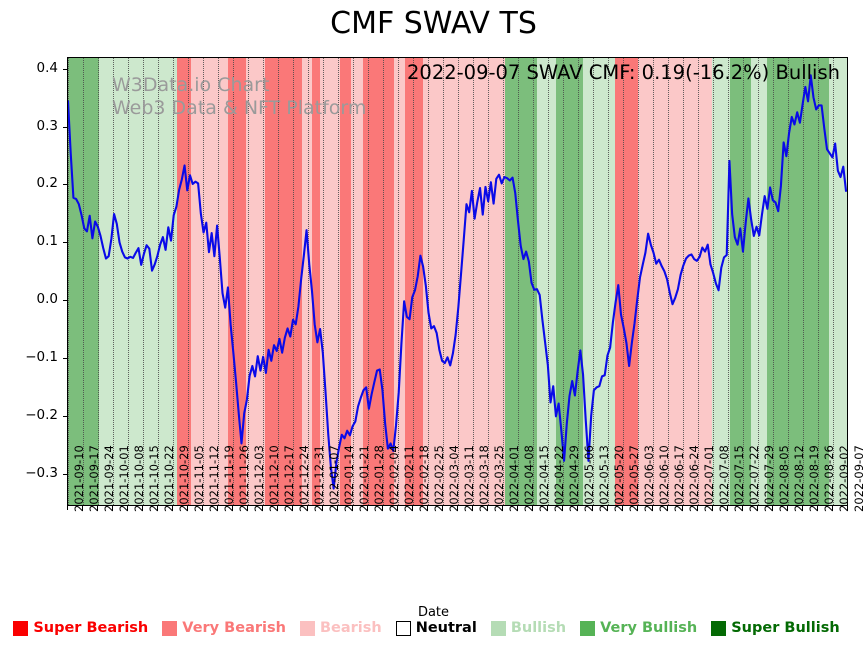 The image size is (867, 646). Describe the element at coordinates (709, 478) in the screenshot. I see `x-tick-label: 2022-07-01` at that location.